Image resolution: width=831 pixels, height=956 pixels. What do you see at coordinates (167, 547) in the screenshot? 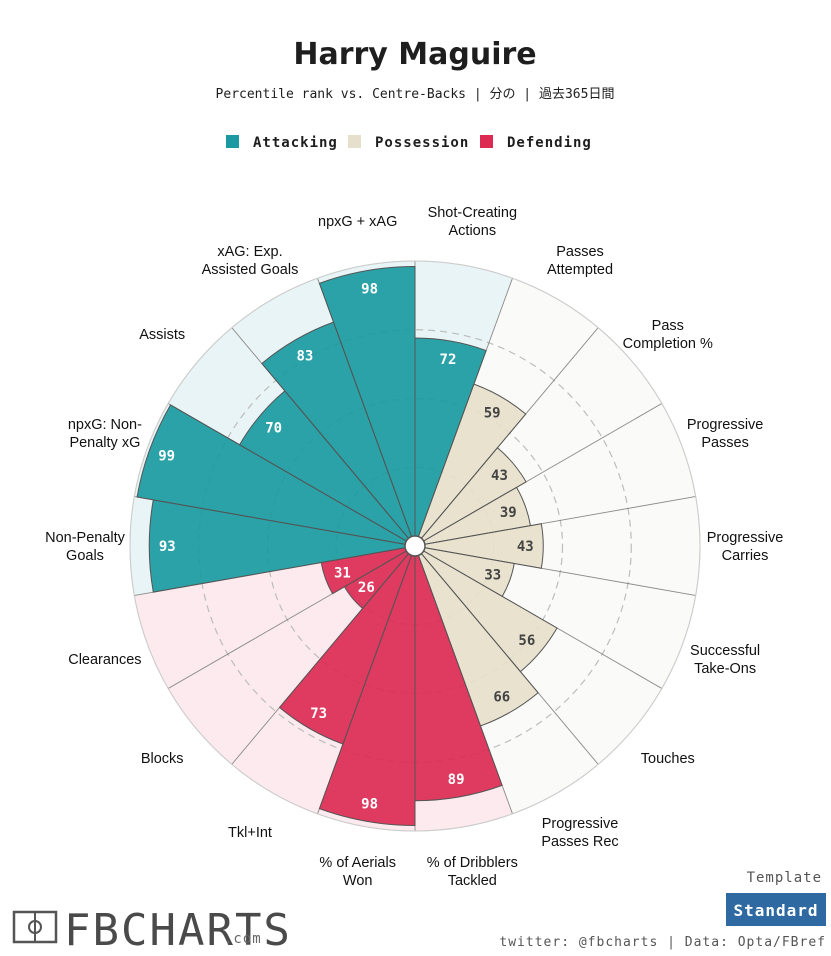
I see `value-label-non-penalty-goals: 93` at bounding box center [167, 547].